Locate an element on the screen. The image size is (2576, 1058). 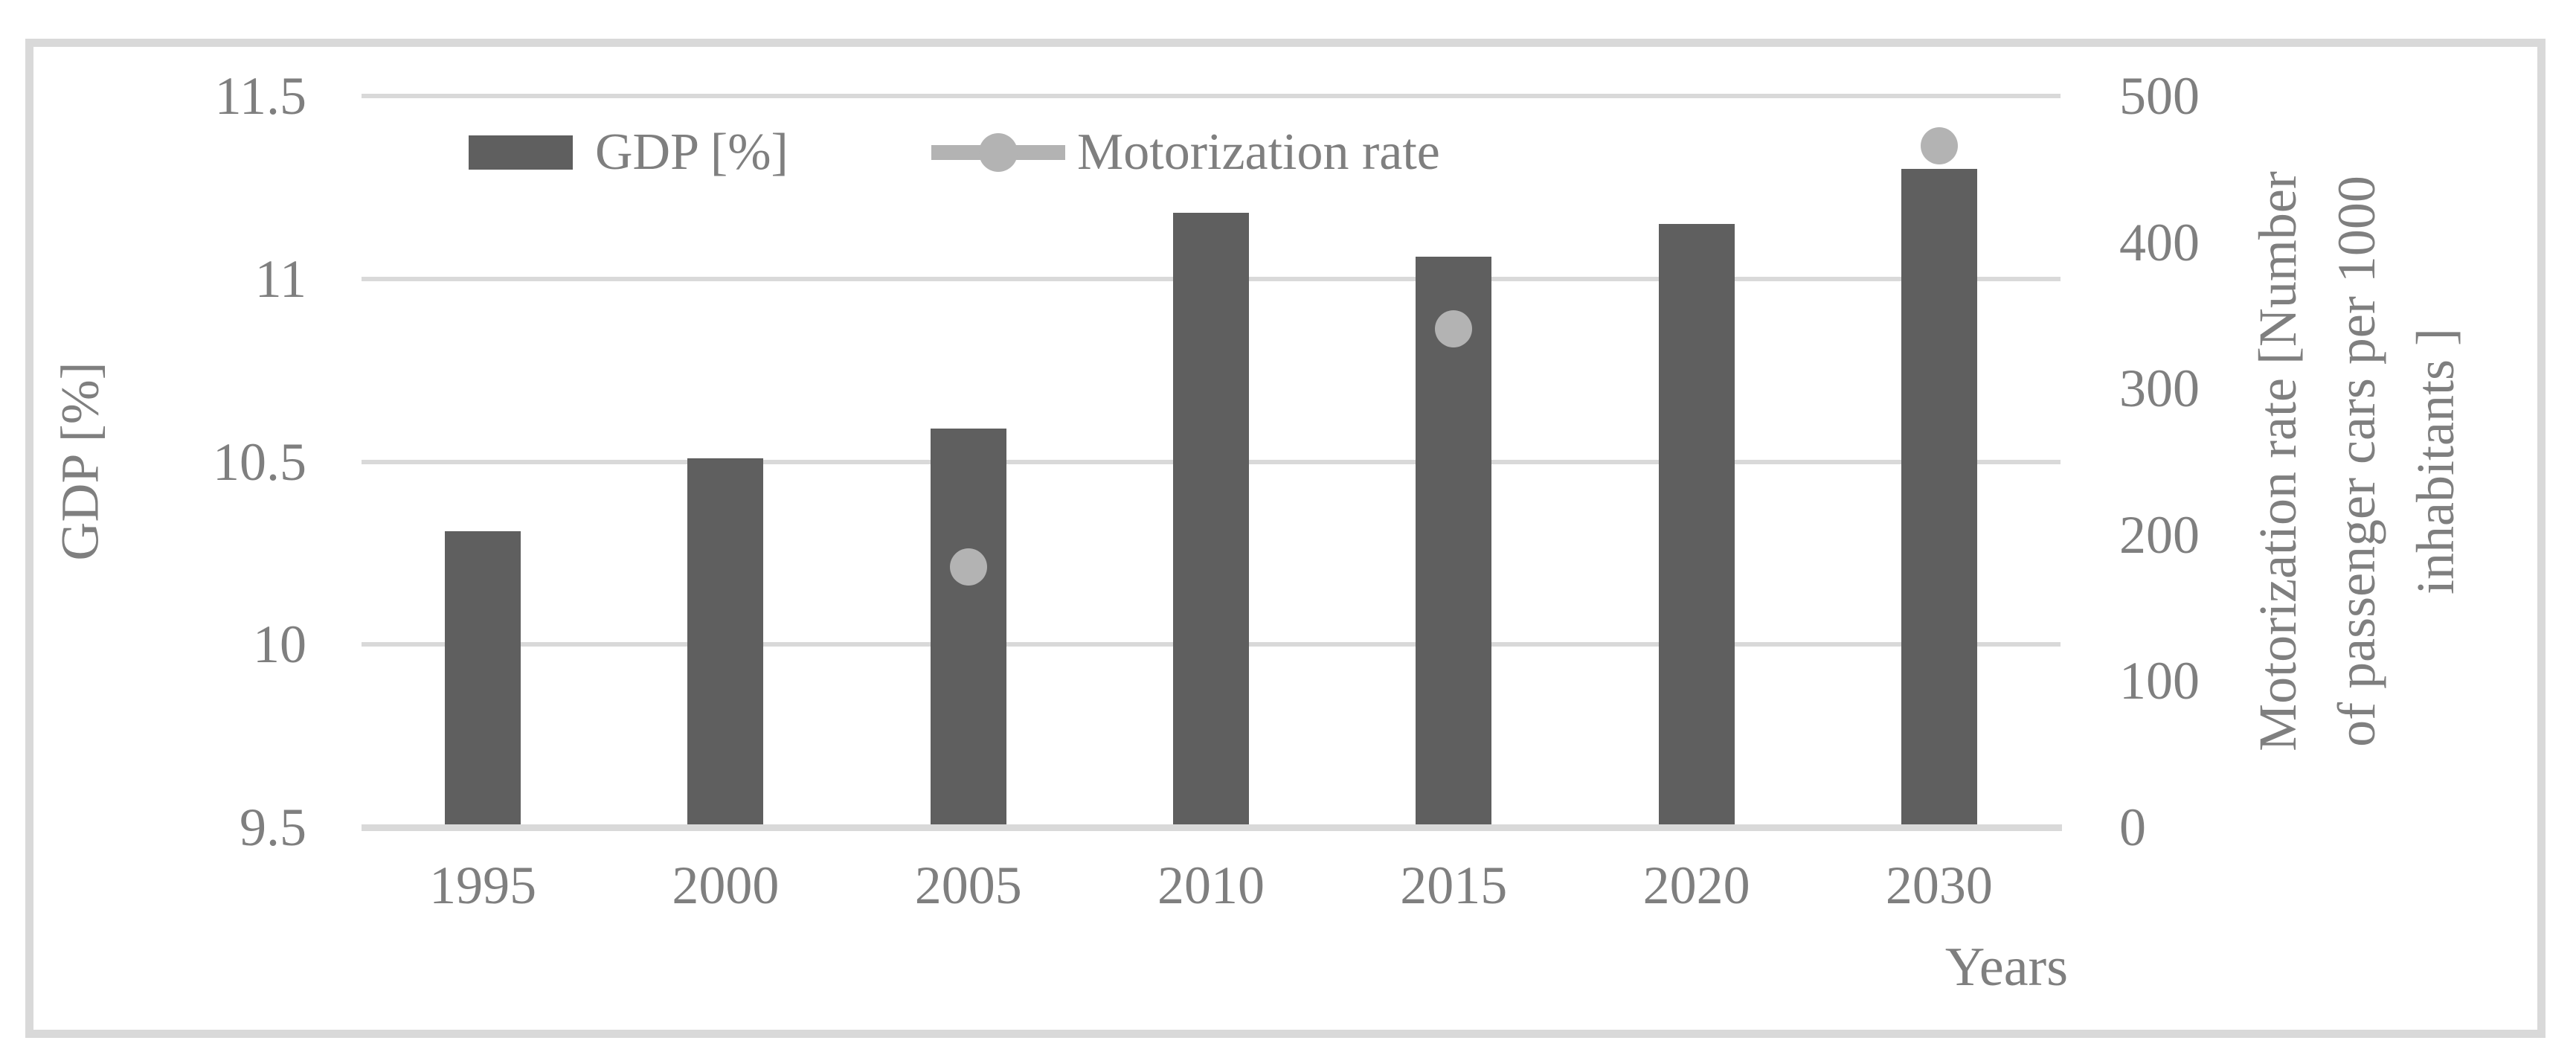
left-tick-label: 10 is located at coordinates (279, 645).